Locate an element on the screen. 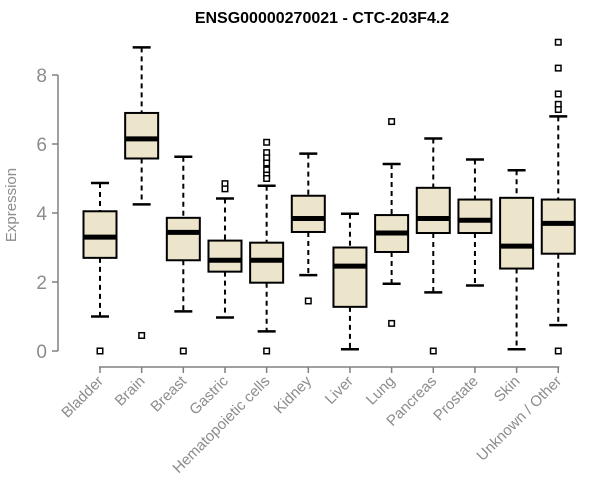  box-liver is located at coordinates (350, 281).